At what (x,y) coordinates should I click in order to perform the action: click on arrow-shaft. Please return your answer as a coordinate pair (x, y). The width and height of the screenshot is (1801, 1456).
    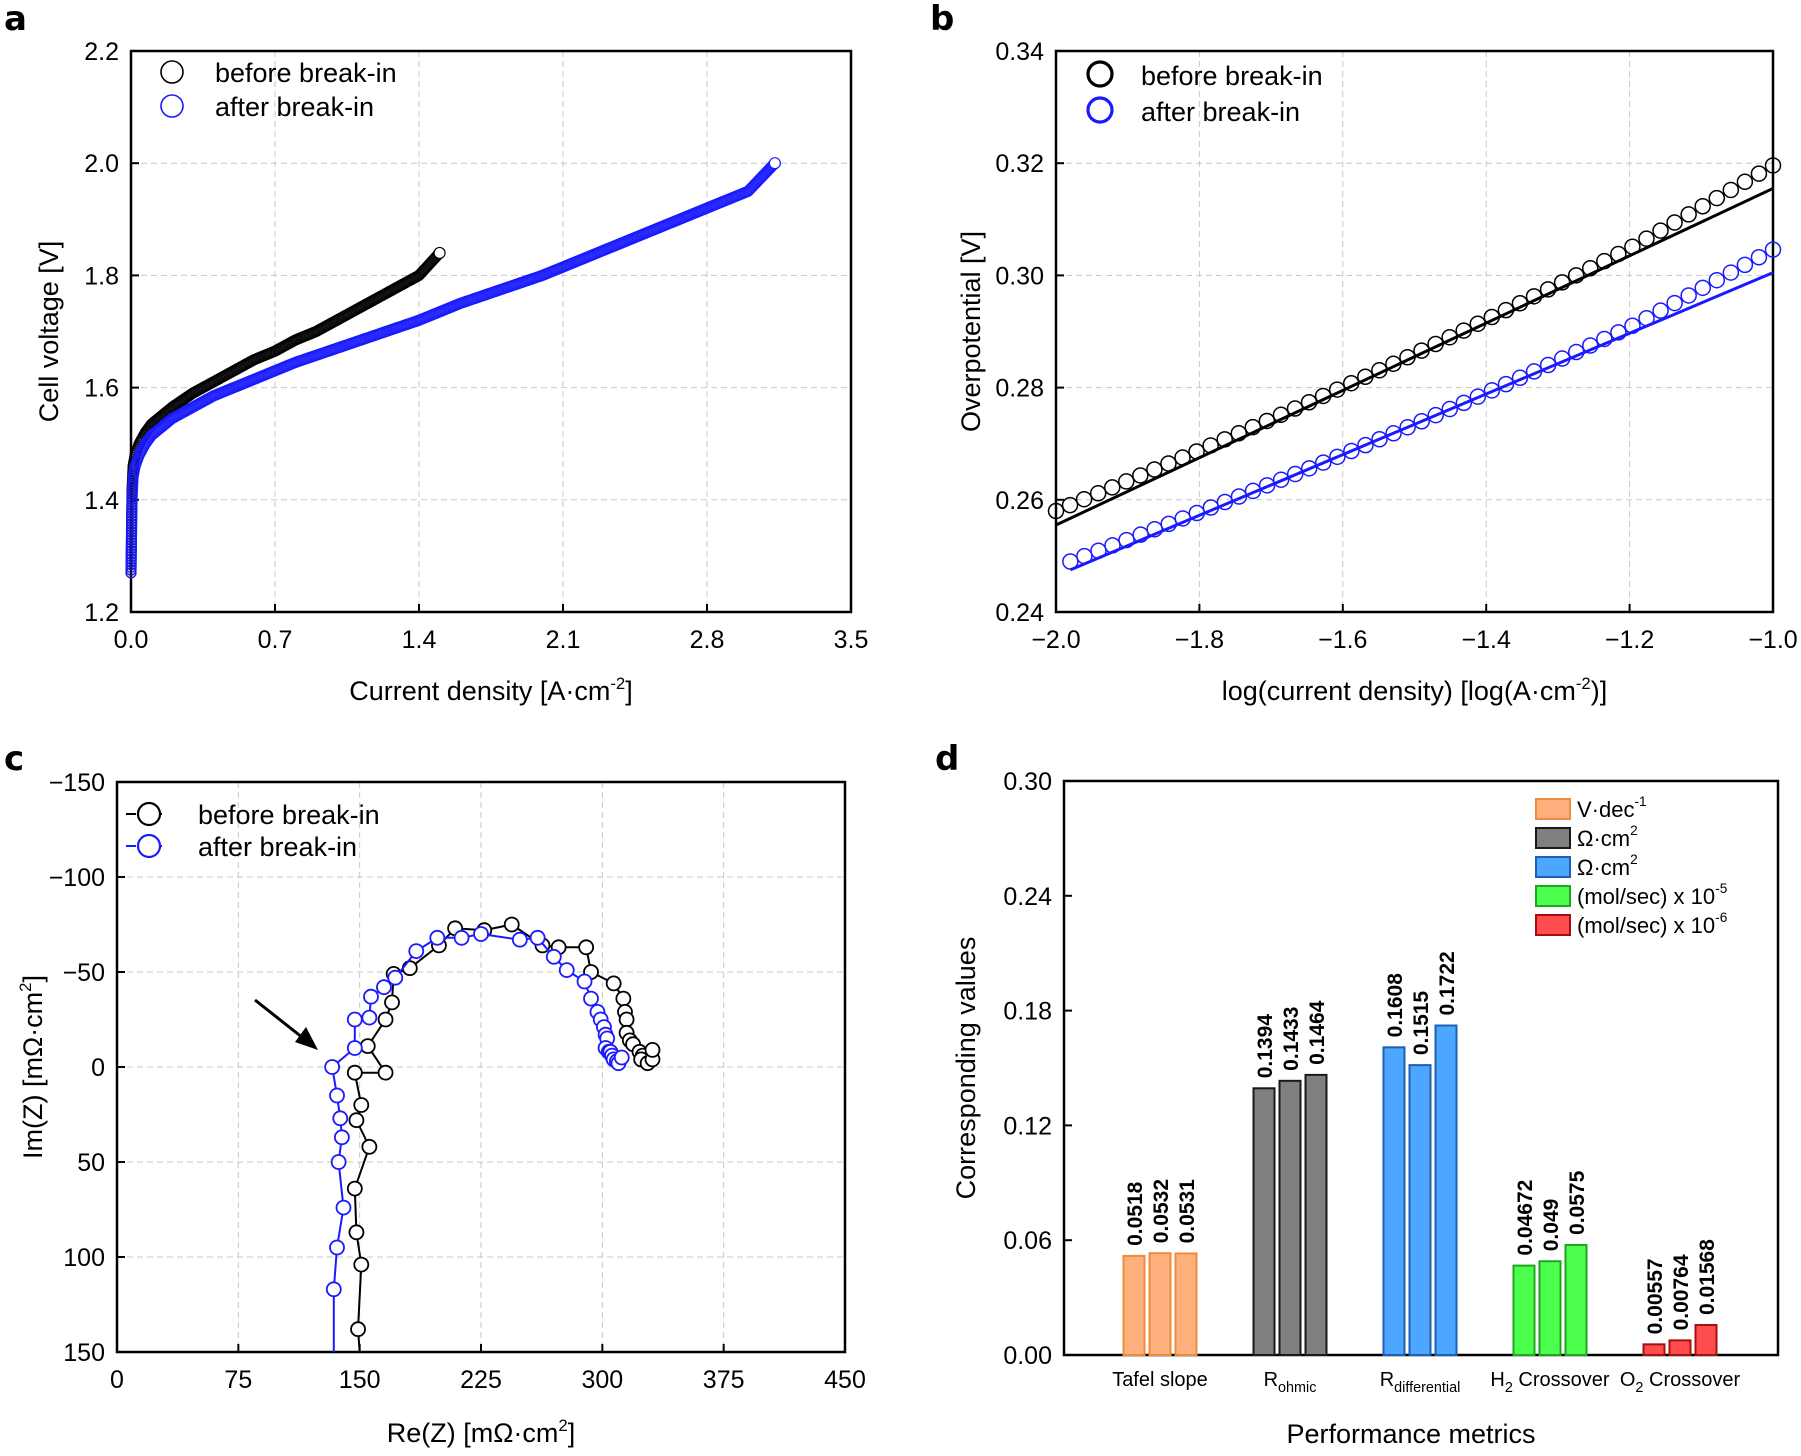
    Looking at the image, I should click on (279, 1019).